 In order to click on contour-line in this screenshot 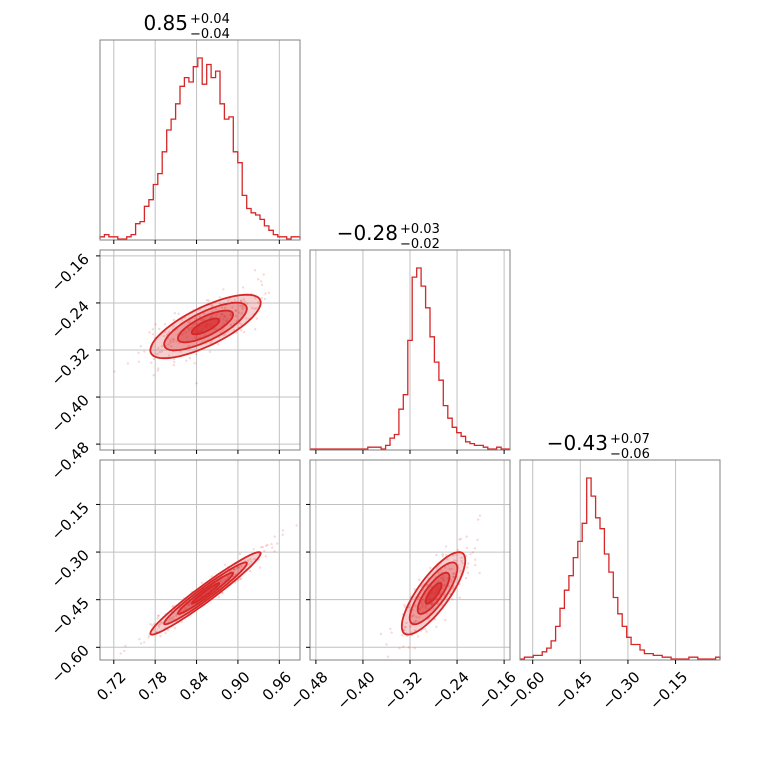, I will do `click(205, 326)`.